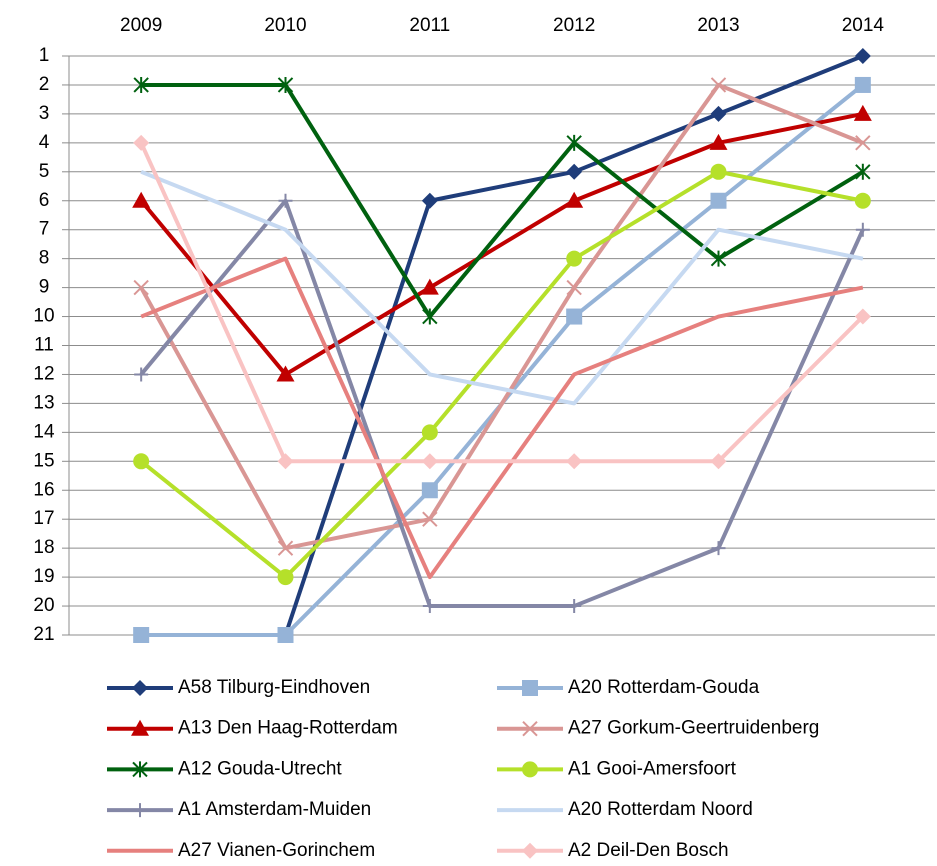 This screenshot has width=937, height=866. Describe the element at coordinates (660, 809) in the screenshot. I see `legend-label: A20 Rotterdam Noord` at that location.